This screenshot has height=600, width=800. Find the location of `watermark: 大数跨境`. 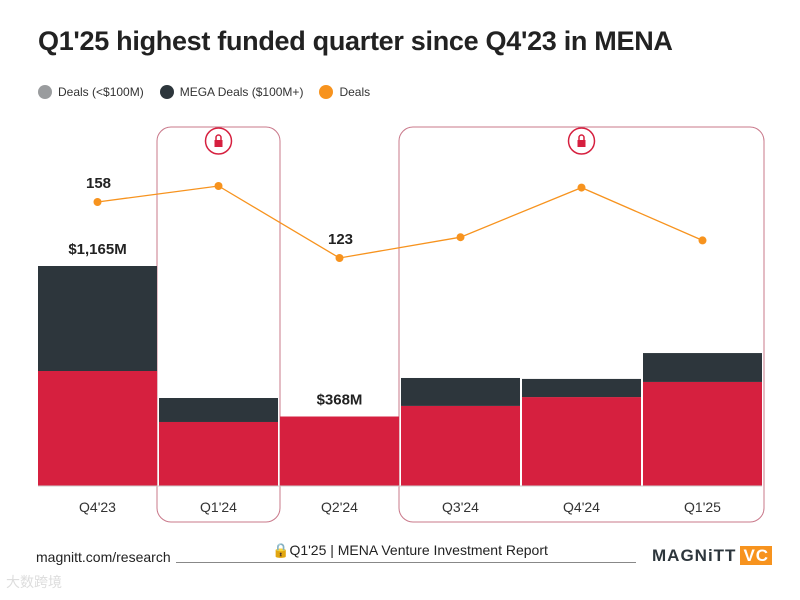

watermark: 大数跨境 is located at coordinates (34, 582).